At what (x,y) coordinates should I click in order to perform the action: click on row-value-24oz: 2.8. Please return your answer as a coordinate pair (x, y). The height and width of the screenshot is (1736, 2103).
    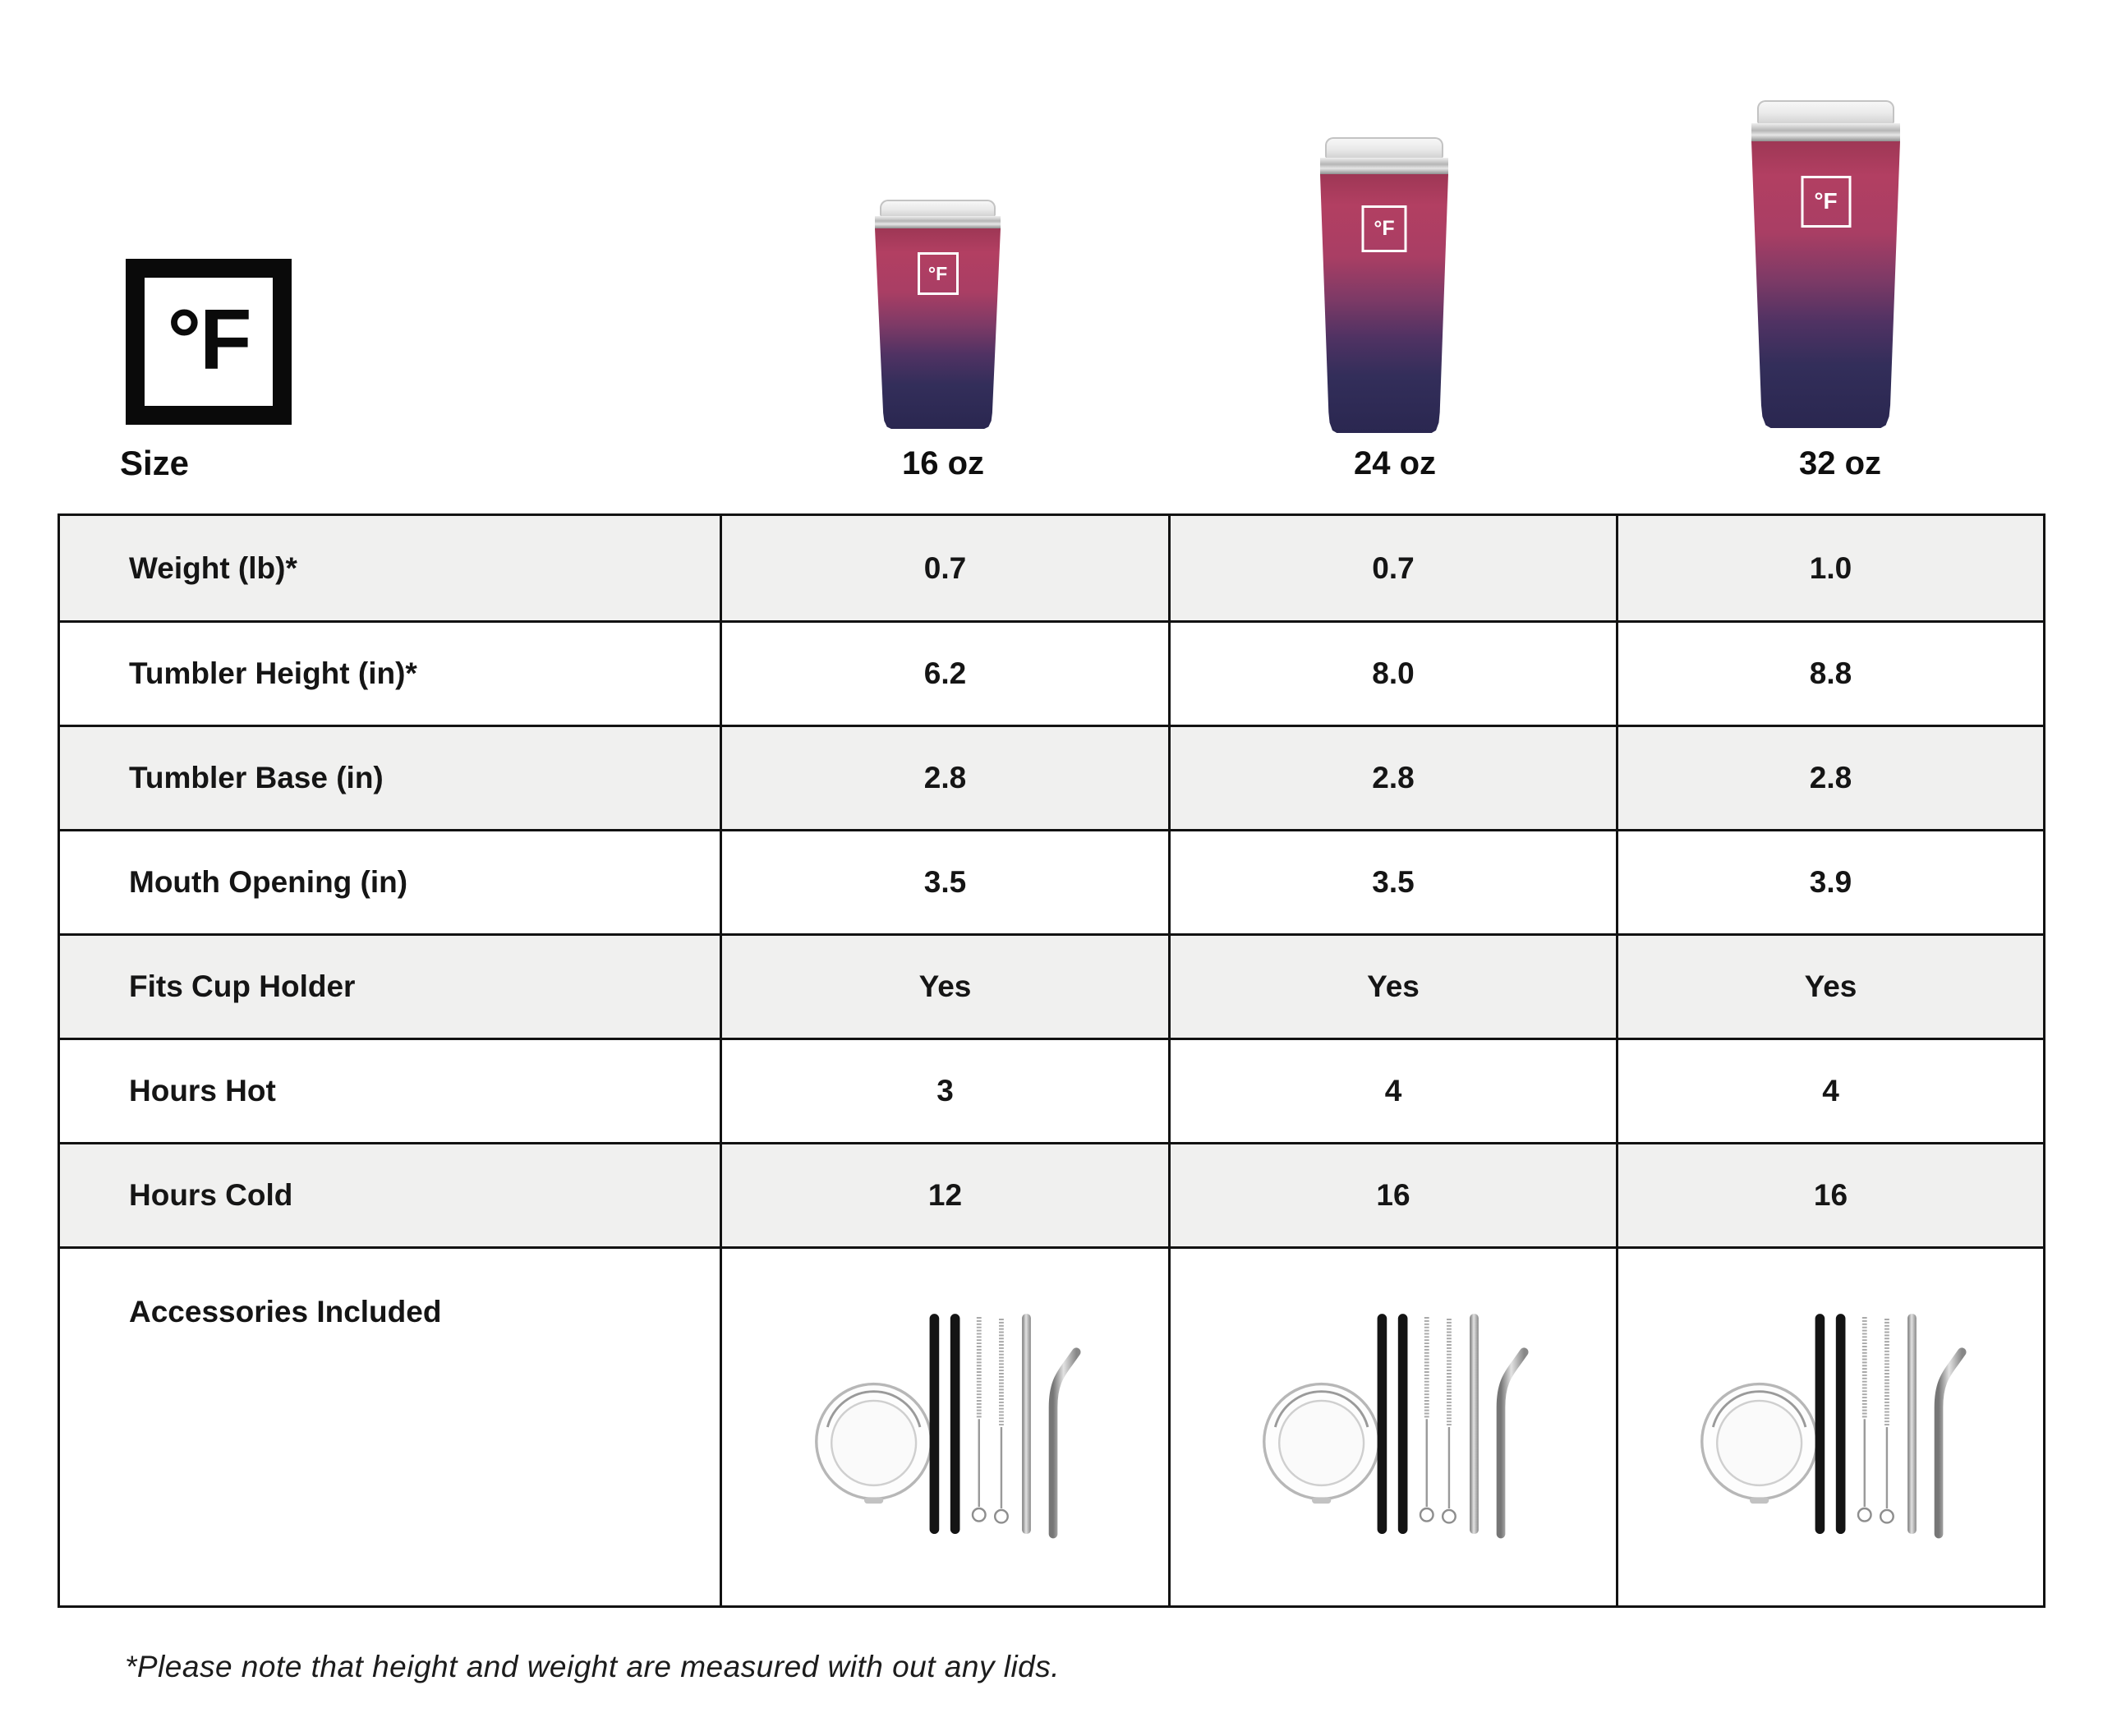
    Looking at the image, I should click on (1392, 778).